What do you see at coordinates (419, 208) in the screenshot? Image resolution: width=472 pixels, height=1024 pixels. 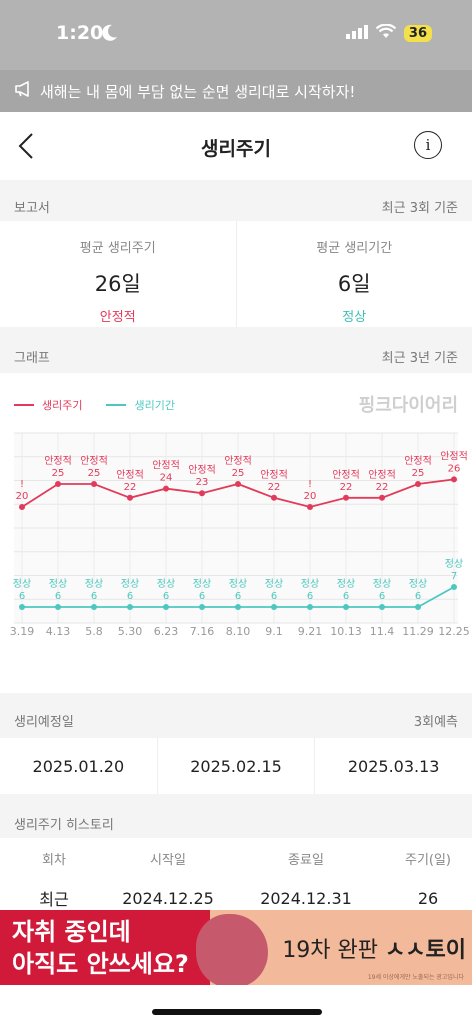 I see `report-section-meta: 최근 3회 기준` at bounding box center [419, 208].